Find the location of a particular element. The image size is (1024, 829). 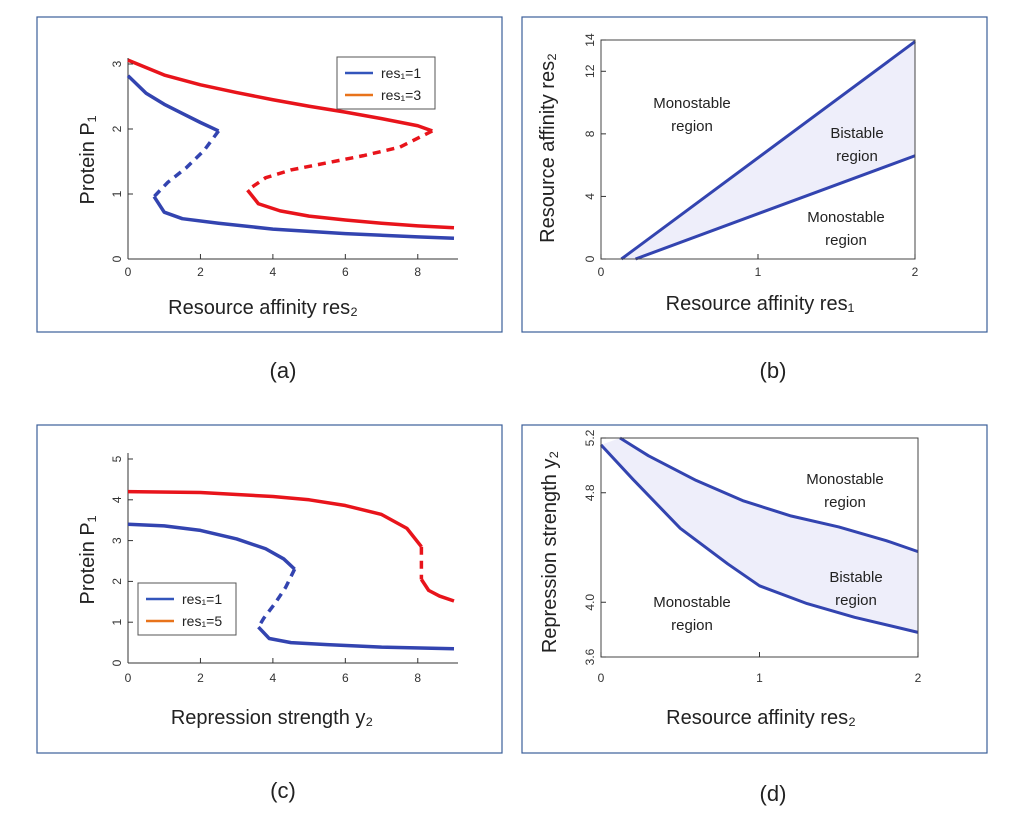

panel-caption: (d) is located at coordinates (773, 793).